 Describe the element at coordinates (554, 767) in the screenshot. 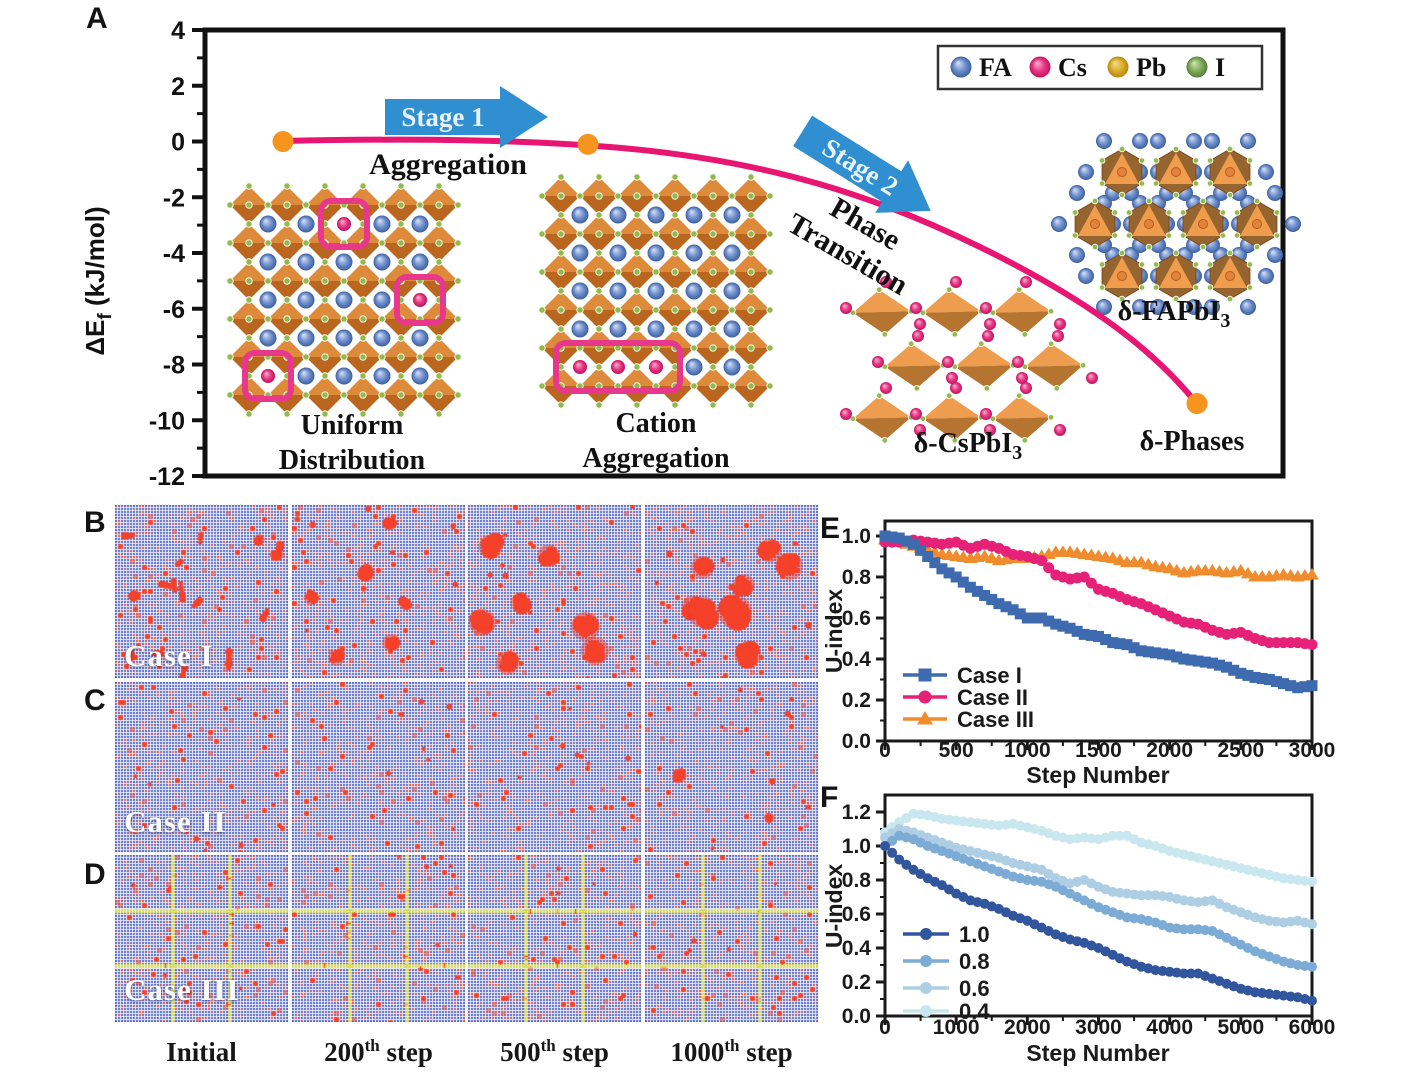

I see `simulation-tile-case-ii-500th-step` at that location.